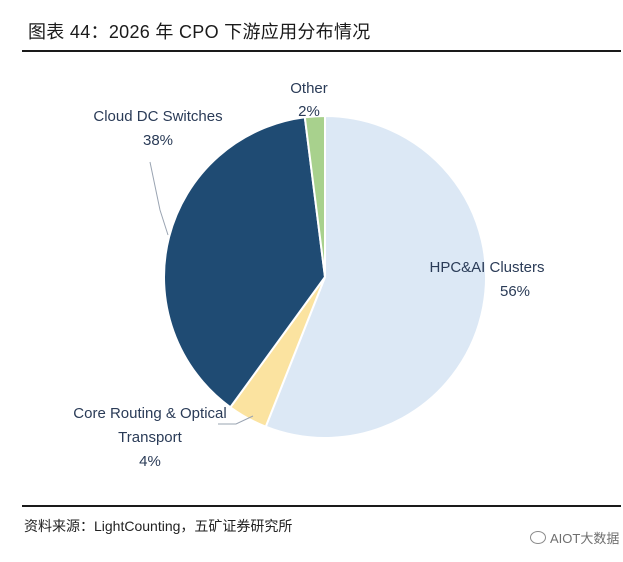  I want to click on slice-category-label: Transport, so click(150, 437).